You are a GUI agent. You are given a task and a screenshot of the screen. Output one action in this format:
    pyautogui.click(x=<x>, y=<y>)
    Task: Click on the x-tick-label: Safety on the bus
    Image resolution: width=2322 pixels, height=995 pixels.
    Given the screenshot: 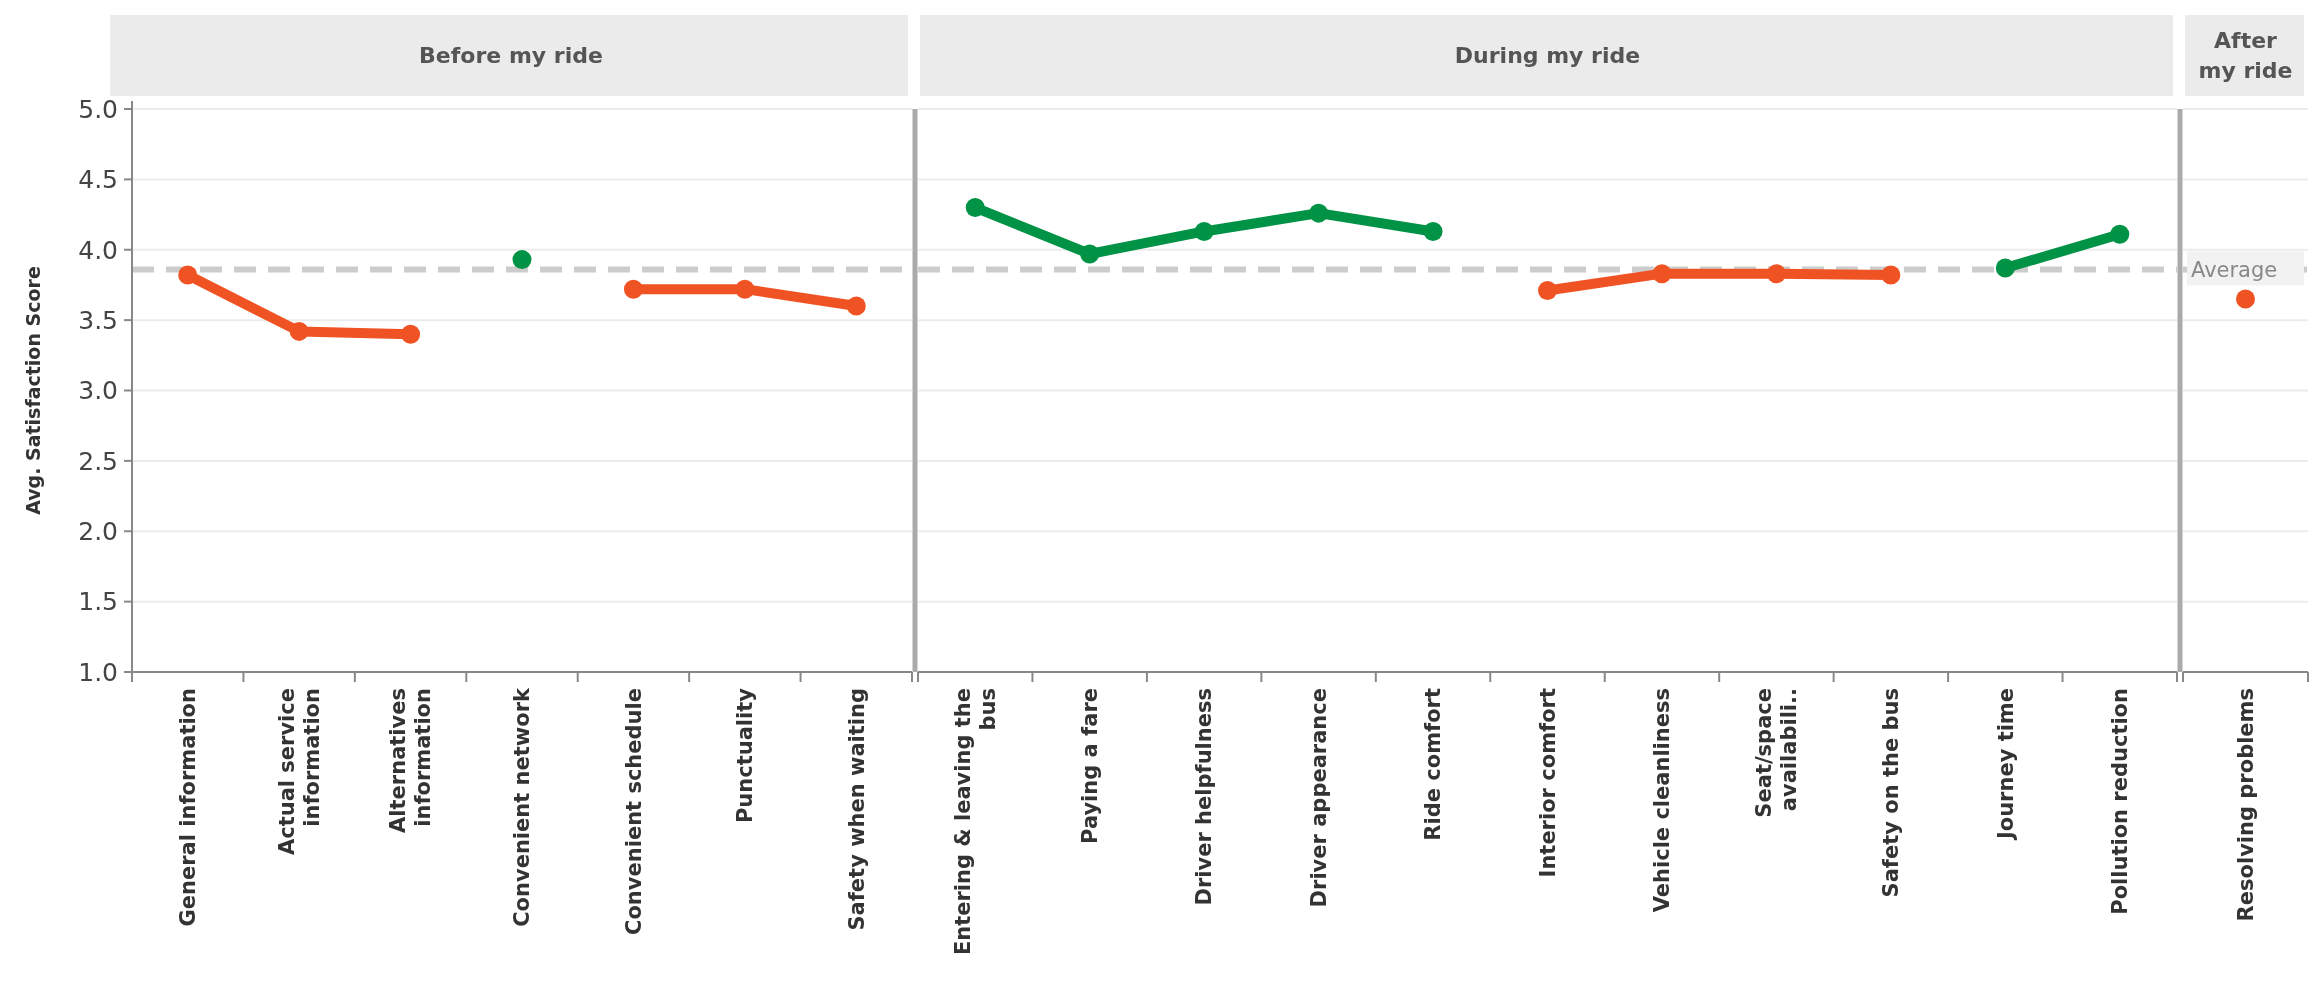 What is the action you would take?
    pyautogui.click(x=1891, y=793)
    